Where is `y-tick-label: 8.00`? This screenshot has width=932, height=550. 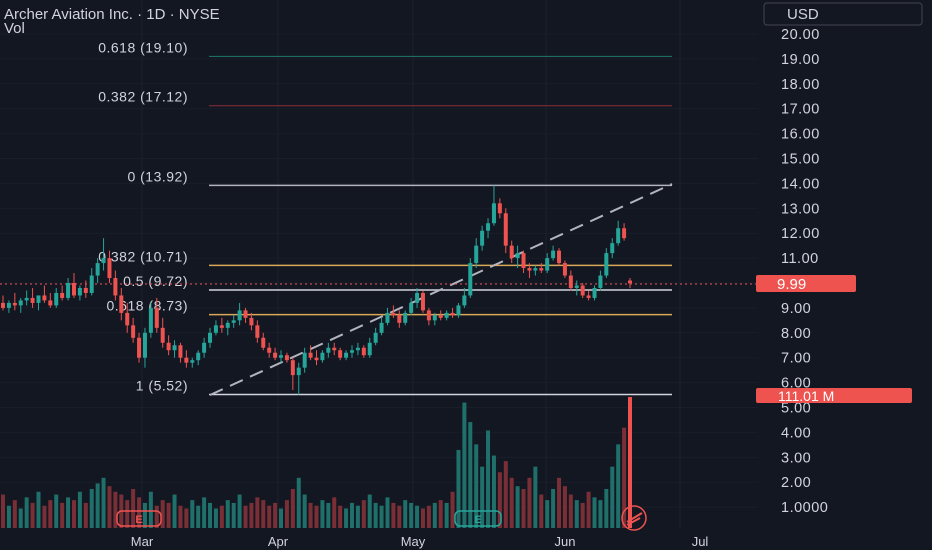 y-tick-label: 8.00 is located at coordinates (796, 334).